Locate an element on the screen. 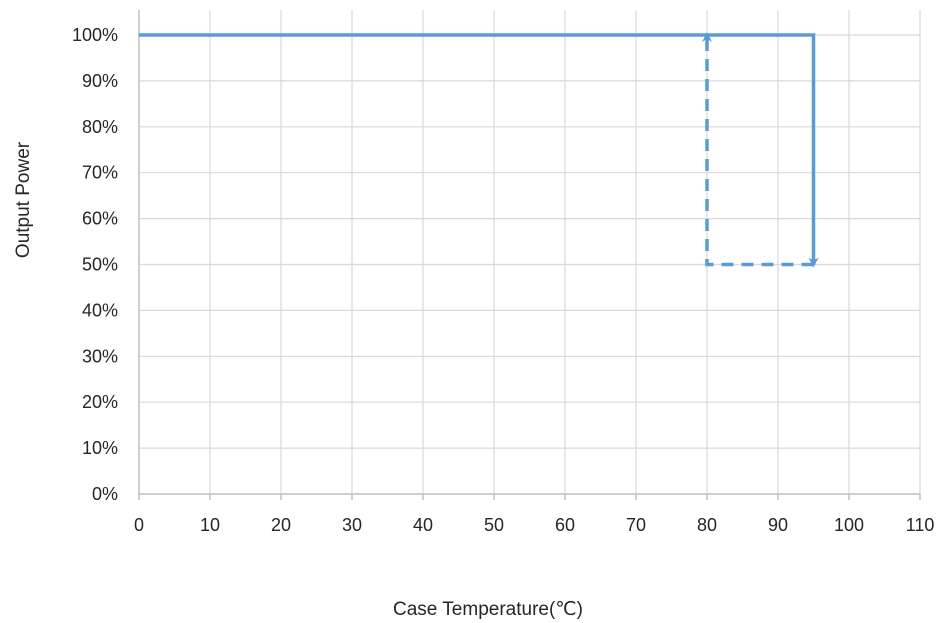 The height and width of the screenshot is (623, 941). y-tick-label: 90% is located at coordinates (100, 81).